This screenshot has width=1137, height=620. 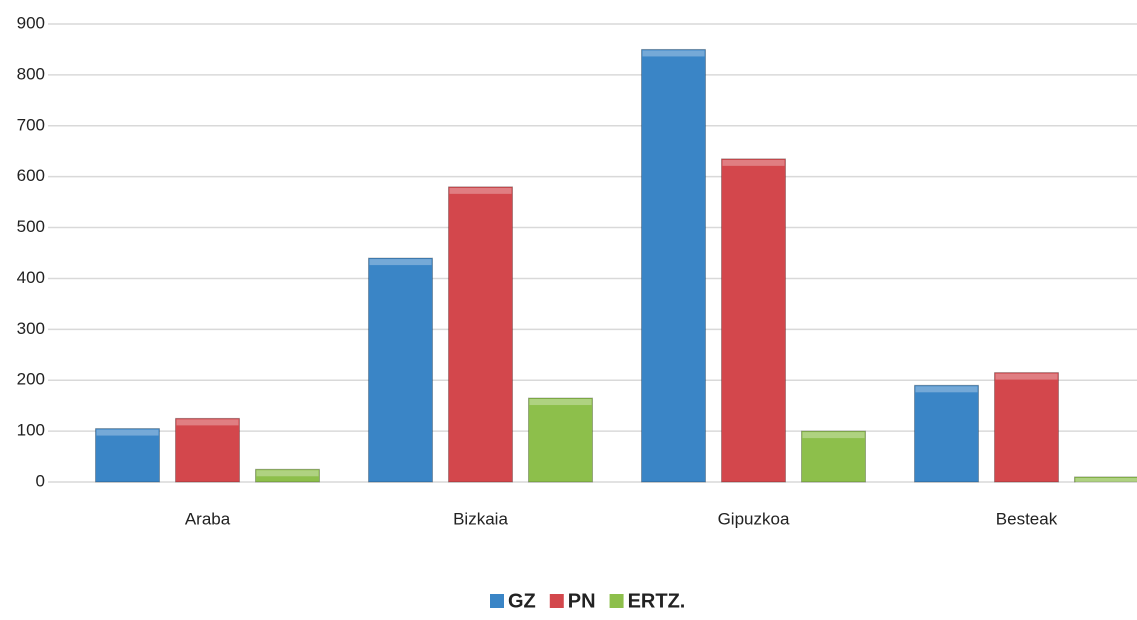 What do you see at coordinates (31, 175) in the screenshot?
I see `y-tick-label: 600` at bounding box center [31, 175].